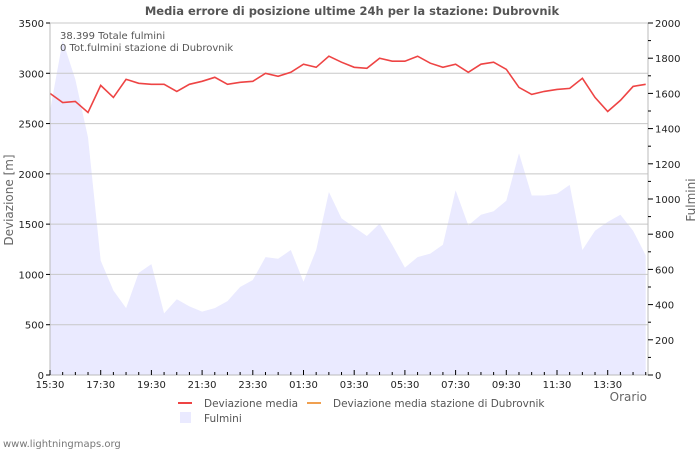 This screenshot has width=700, height=450. Describe the element at coordinates (664, 235) in the screenshot. I see `y2-tick-label: 800` at that location.